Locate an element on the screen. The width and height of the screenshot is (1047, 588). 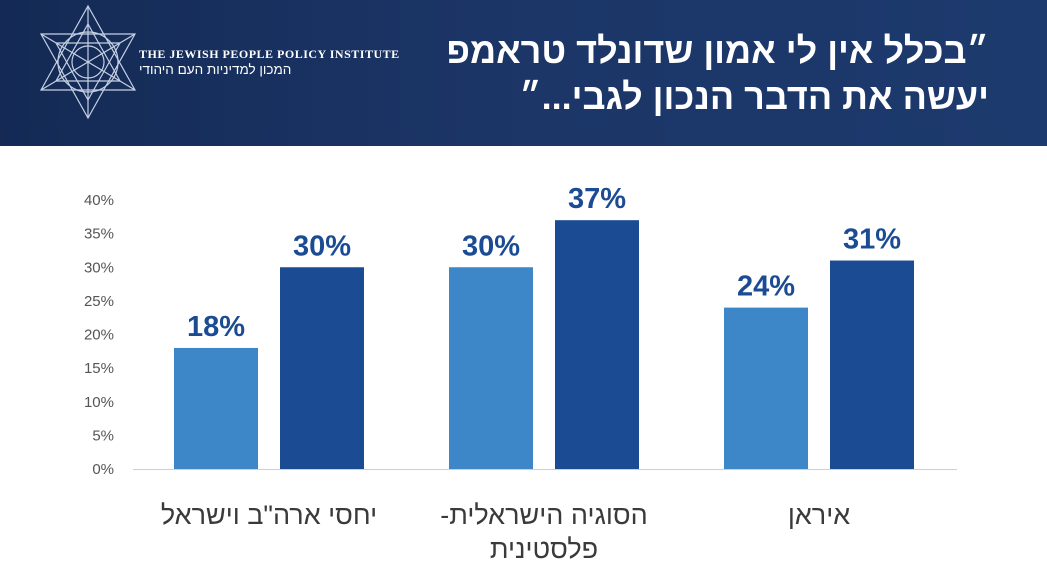
title-line-1: ״בכלל אין לי אמון שדונלד טראמפ is located at coordinates (718, 50).